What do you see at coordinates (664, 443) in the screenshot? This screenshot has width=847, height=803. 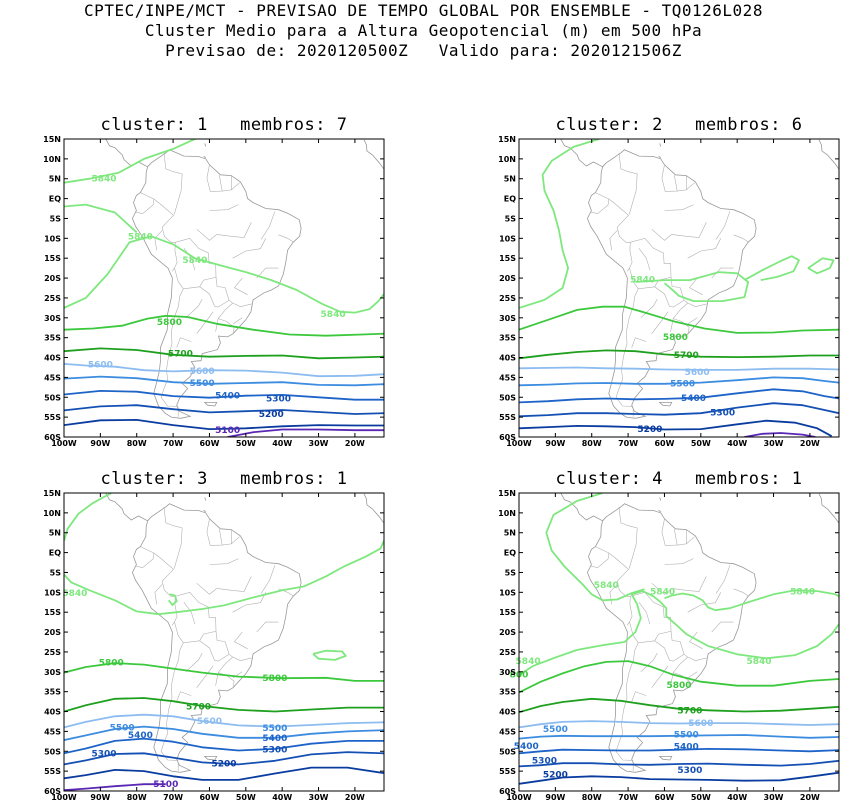 I see `lon-label: 60W` at bounding box center [664, 443].